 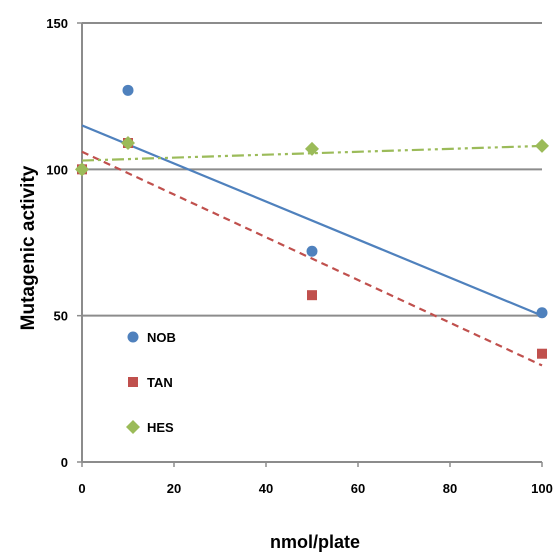 I want to click on hes-legend-marker, so click(x=133, y=427).